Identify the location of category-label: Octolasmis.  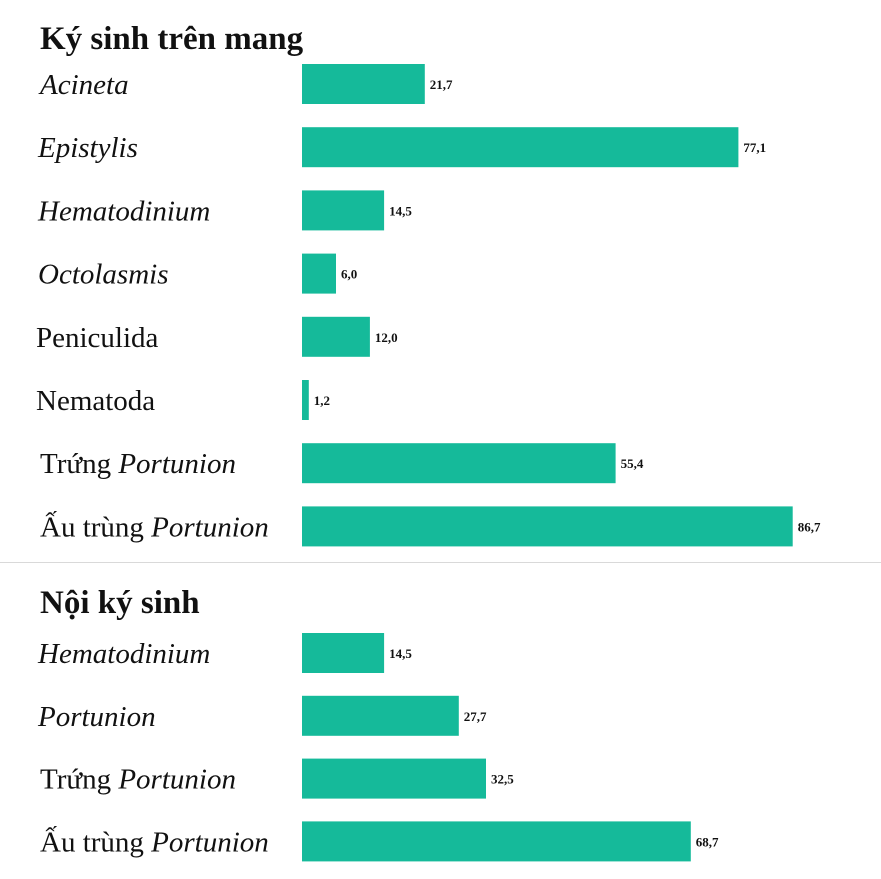
(103, 275).